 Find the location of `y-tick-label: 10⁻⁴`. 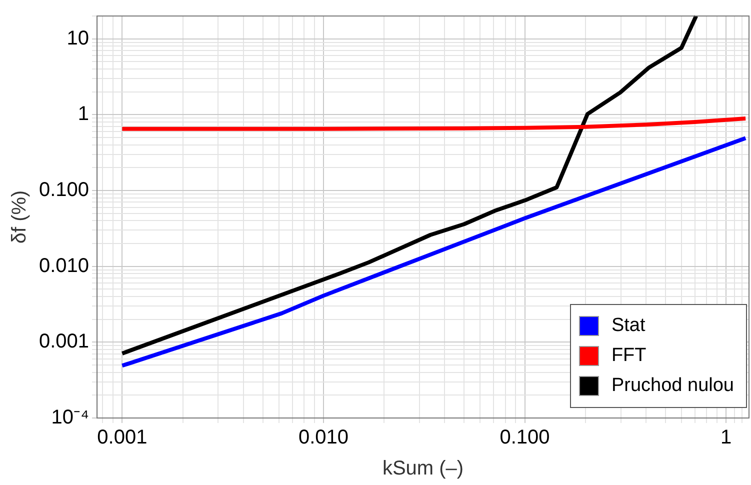

y-tick-label: 10⁻⁴ is located at coordinates (70, 417).